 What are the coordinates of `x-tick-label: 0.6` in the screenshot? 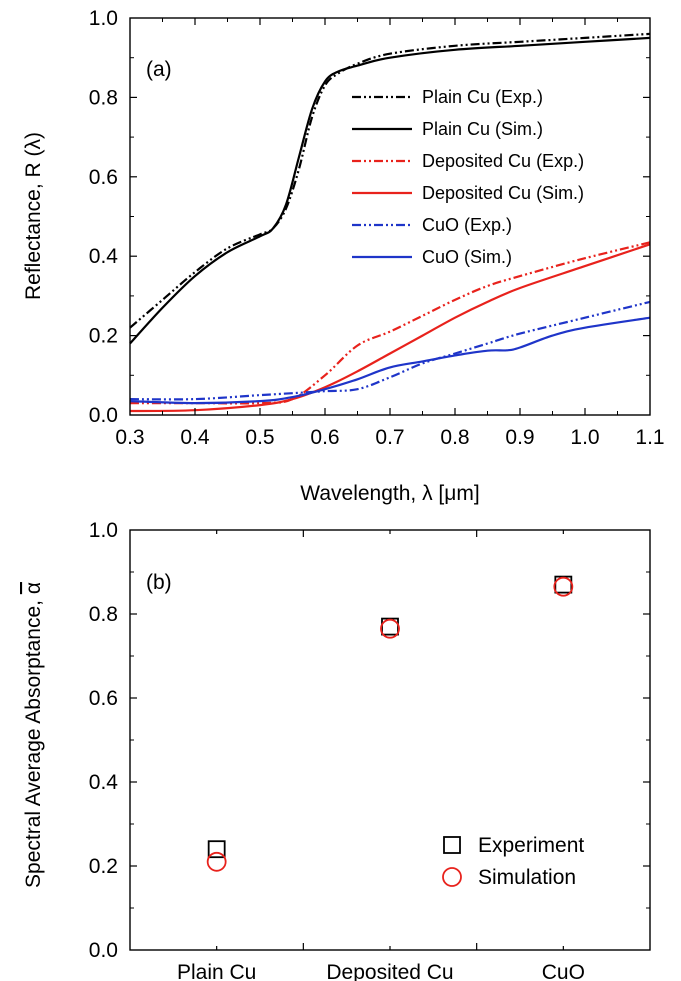 It's located at (324, 437).